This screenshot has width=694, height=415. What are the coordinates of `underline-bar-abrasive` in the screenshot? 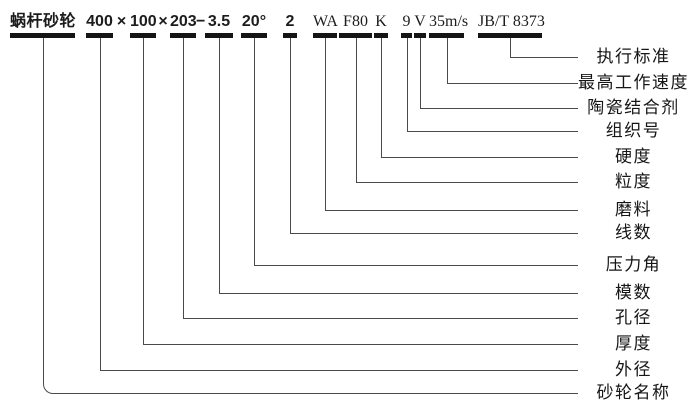 It's located at (325, 35).